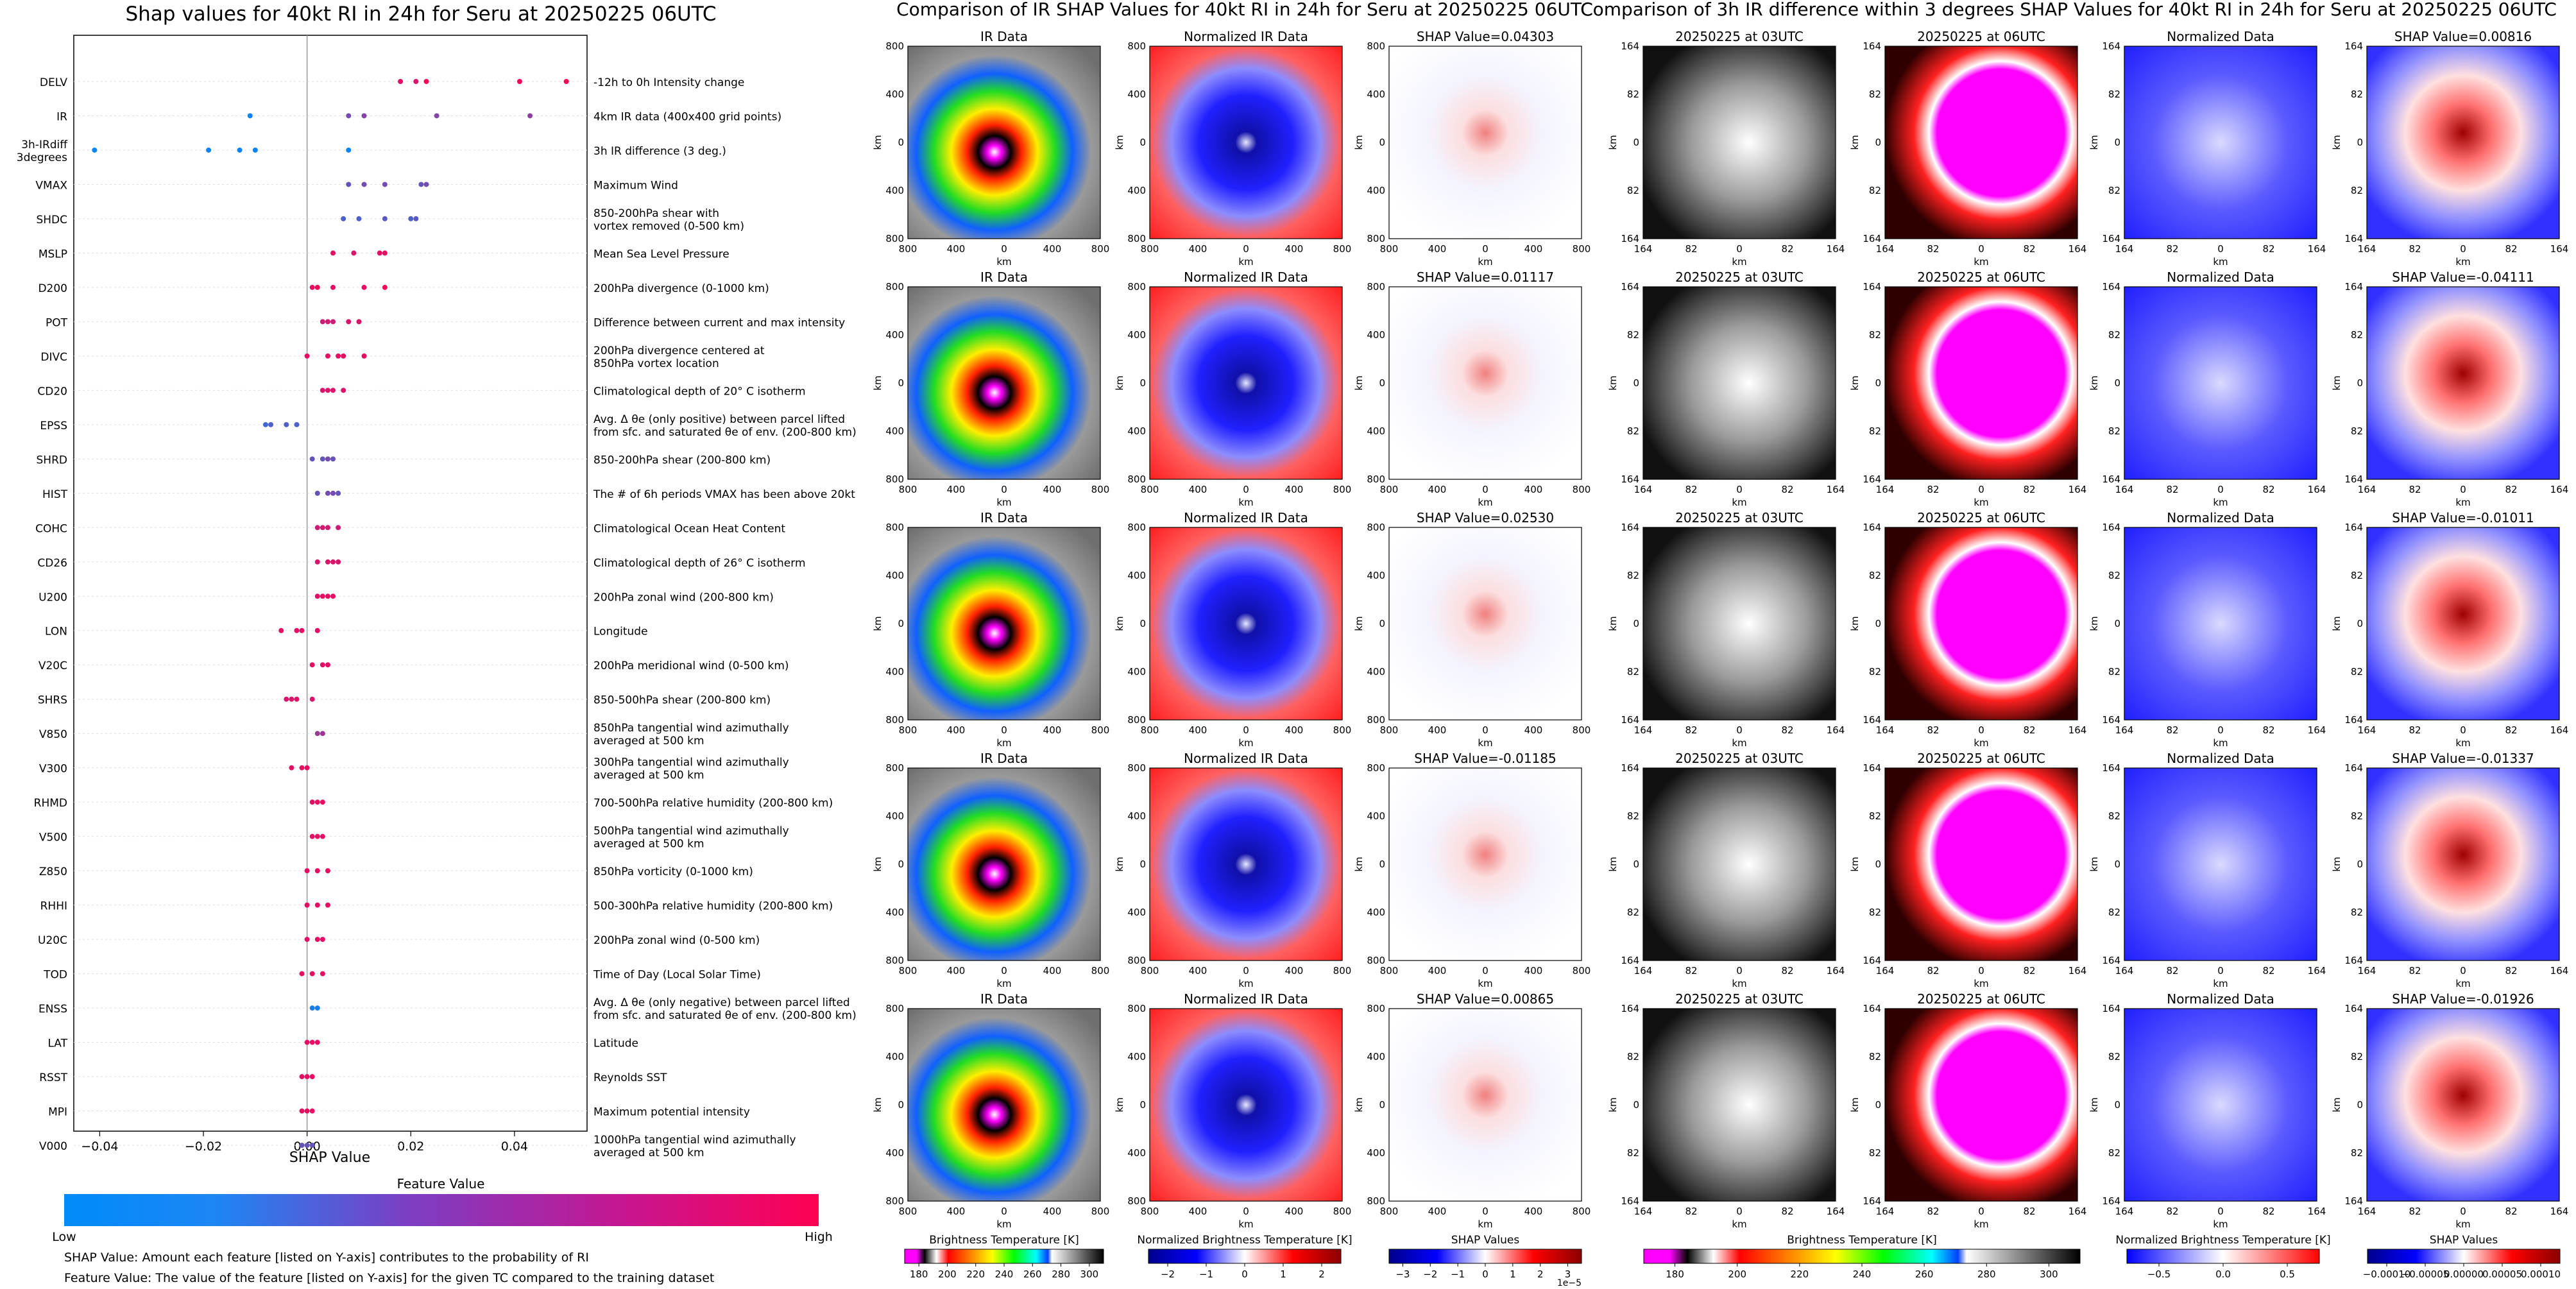 This screenshot has height=1289, width=2576. Describe the element at coordinates (648, 1153) in the screenshot. I see `feature-description: averaged at 500 km` at that location.